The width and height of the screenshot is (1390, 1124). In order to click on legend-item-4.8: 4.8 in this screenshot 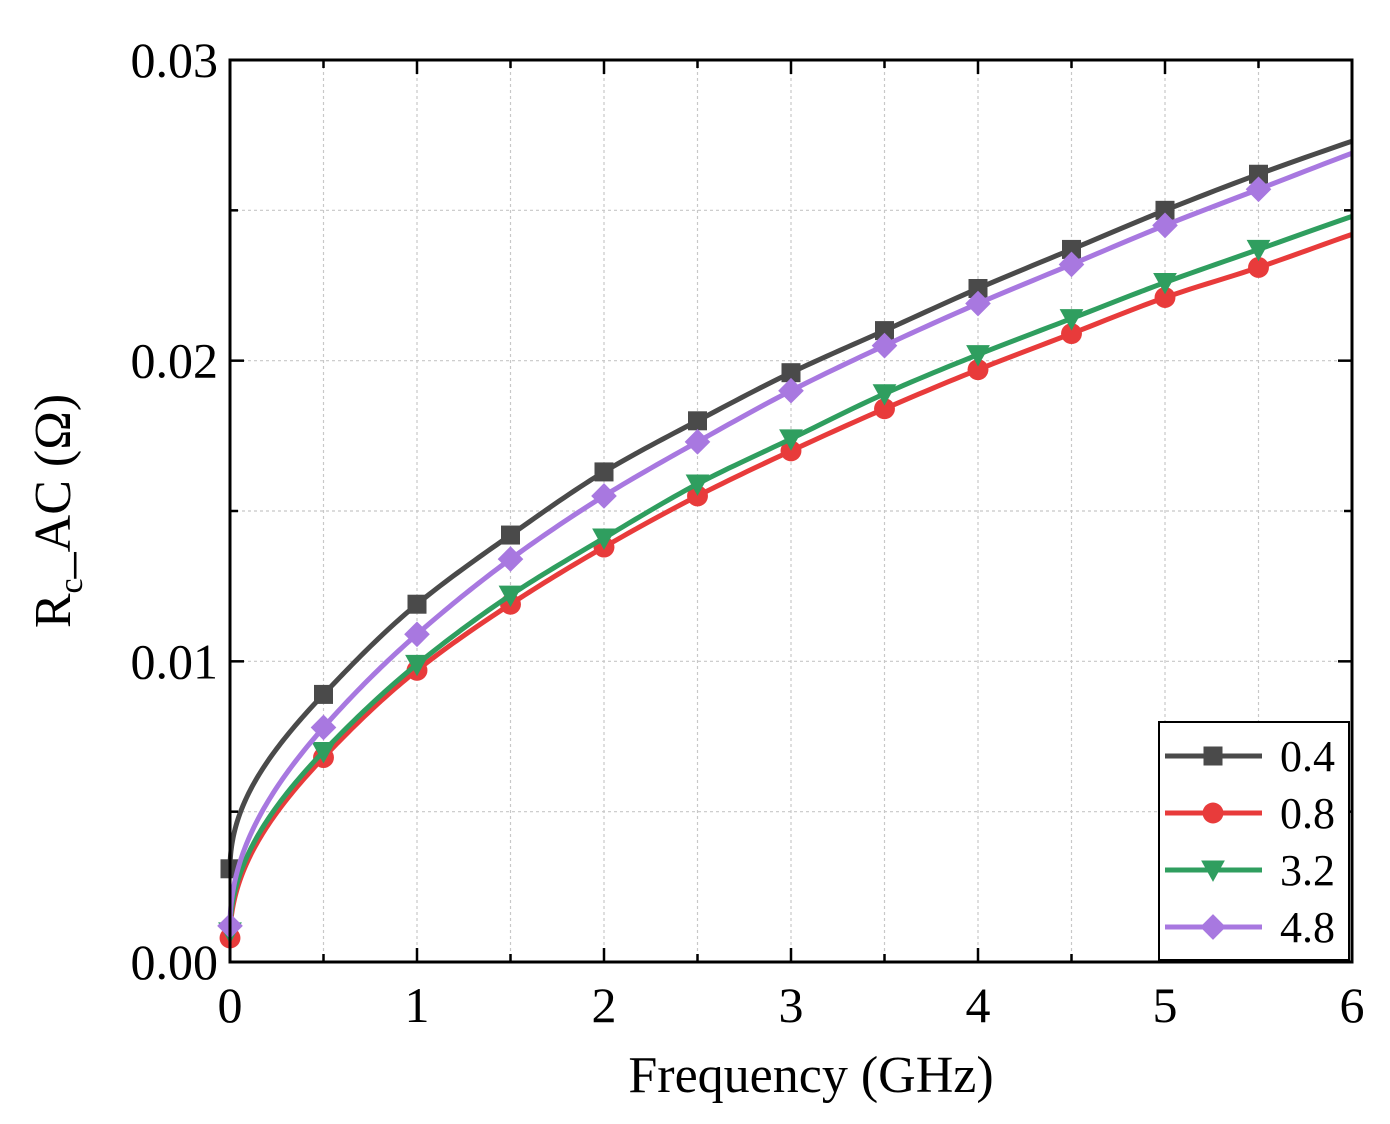, I will do `click(1250, 927)`.